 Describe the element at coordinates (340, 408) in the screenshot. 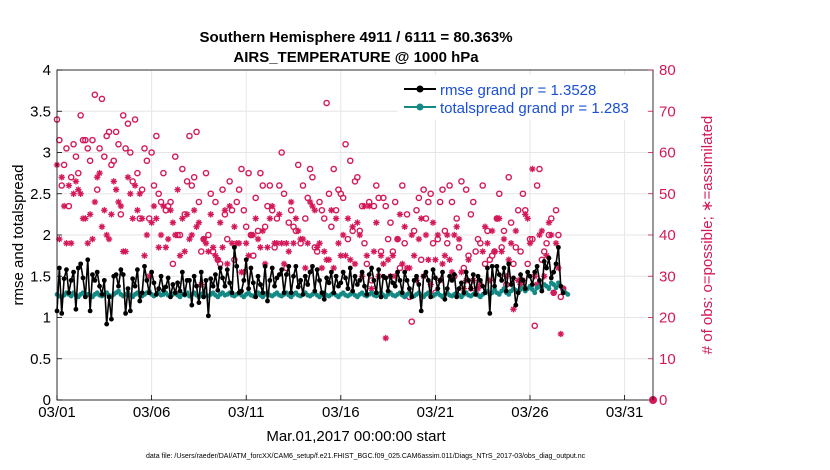

I see `x-axis: 03/01 03/06 03/11 03/16 03/21 03/26 03/31` at that location.